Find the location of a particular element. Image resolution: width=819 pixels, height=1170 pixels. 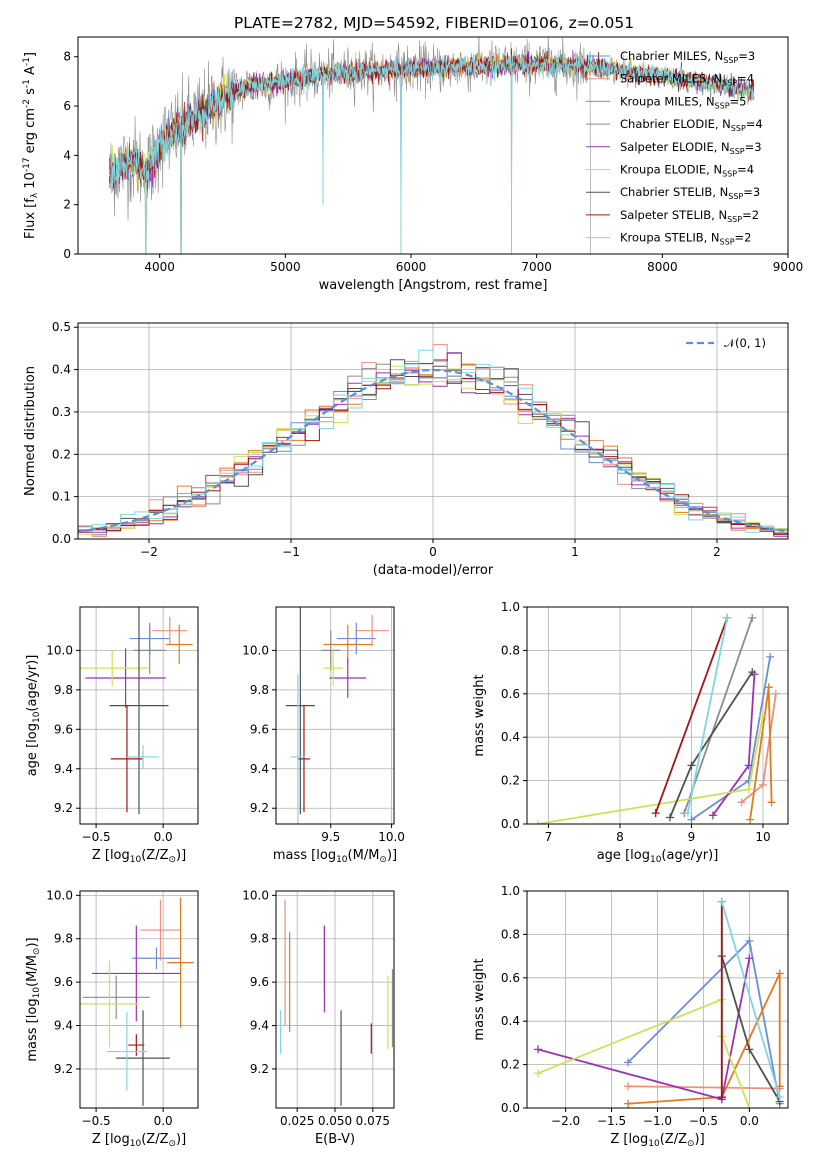

x-tick-label: 7000 is located at coordinates (536, 267).